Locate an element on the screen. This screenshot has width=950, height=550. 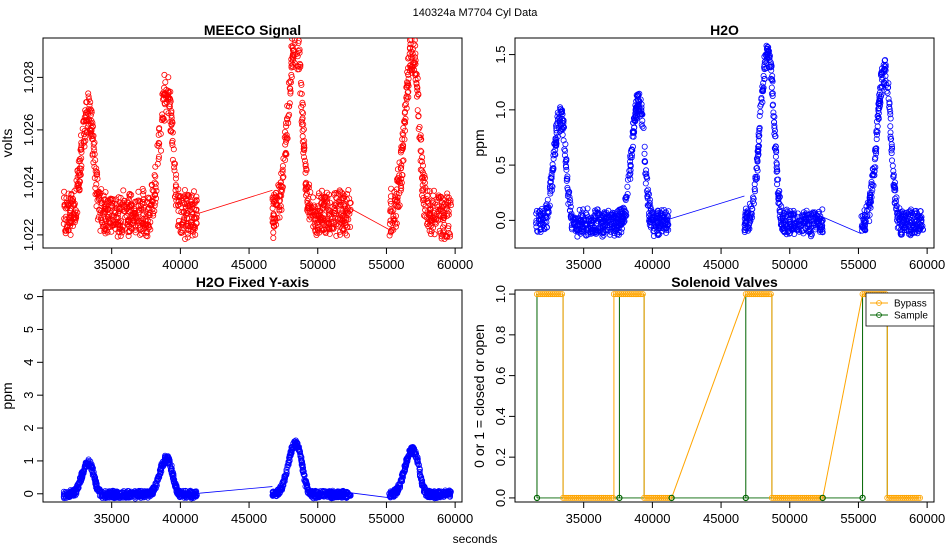
x-tick-label: 40000 is located at coordinates (180, 264).